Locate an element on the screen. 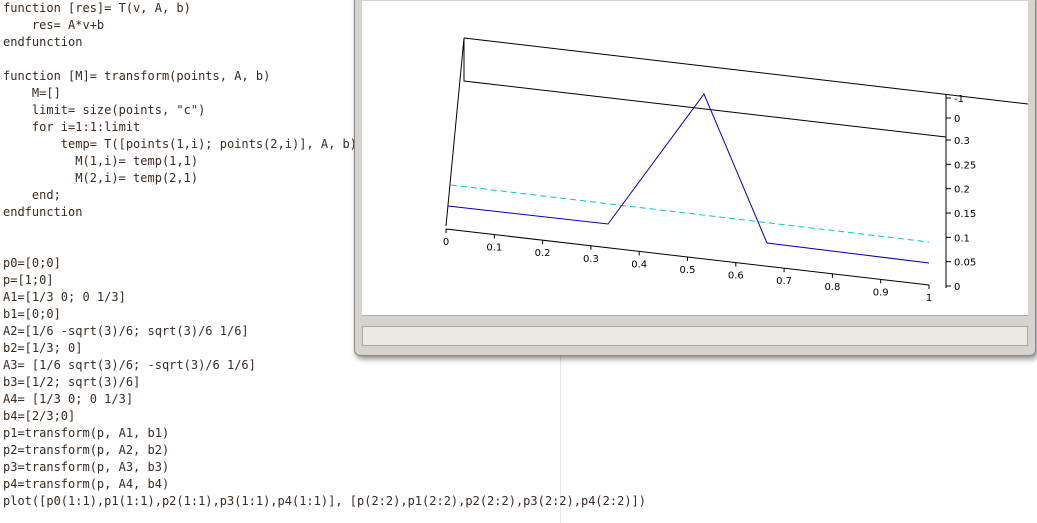 This screenshot has width=1037, height=523. code-line: p0=[0;0] is located at coordinates (32, 263).